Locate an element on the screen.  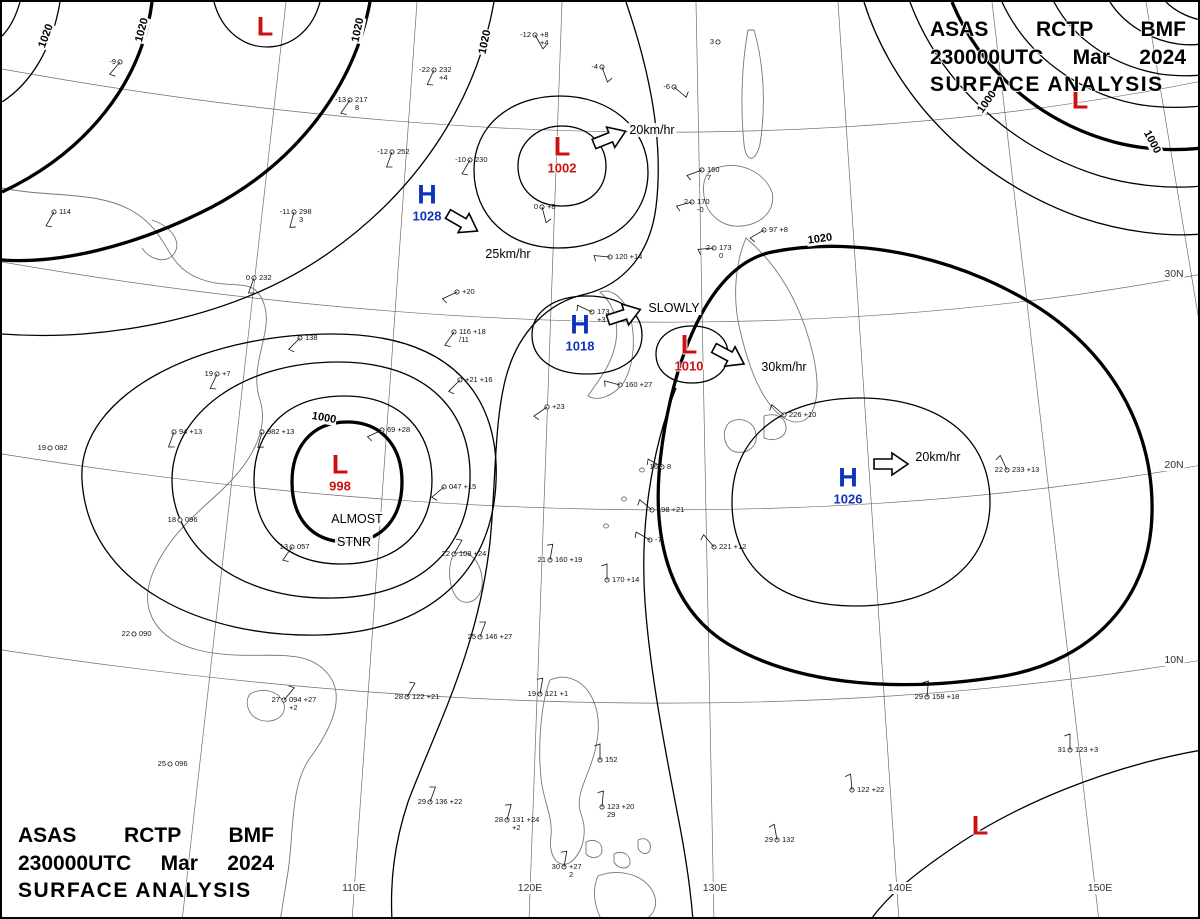
station-pressure: 94 +13 is located at coordinates (191, 431).